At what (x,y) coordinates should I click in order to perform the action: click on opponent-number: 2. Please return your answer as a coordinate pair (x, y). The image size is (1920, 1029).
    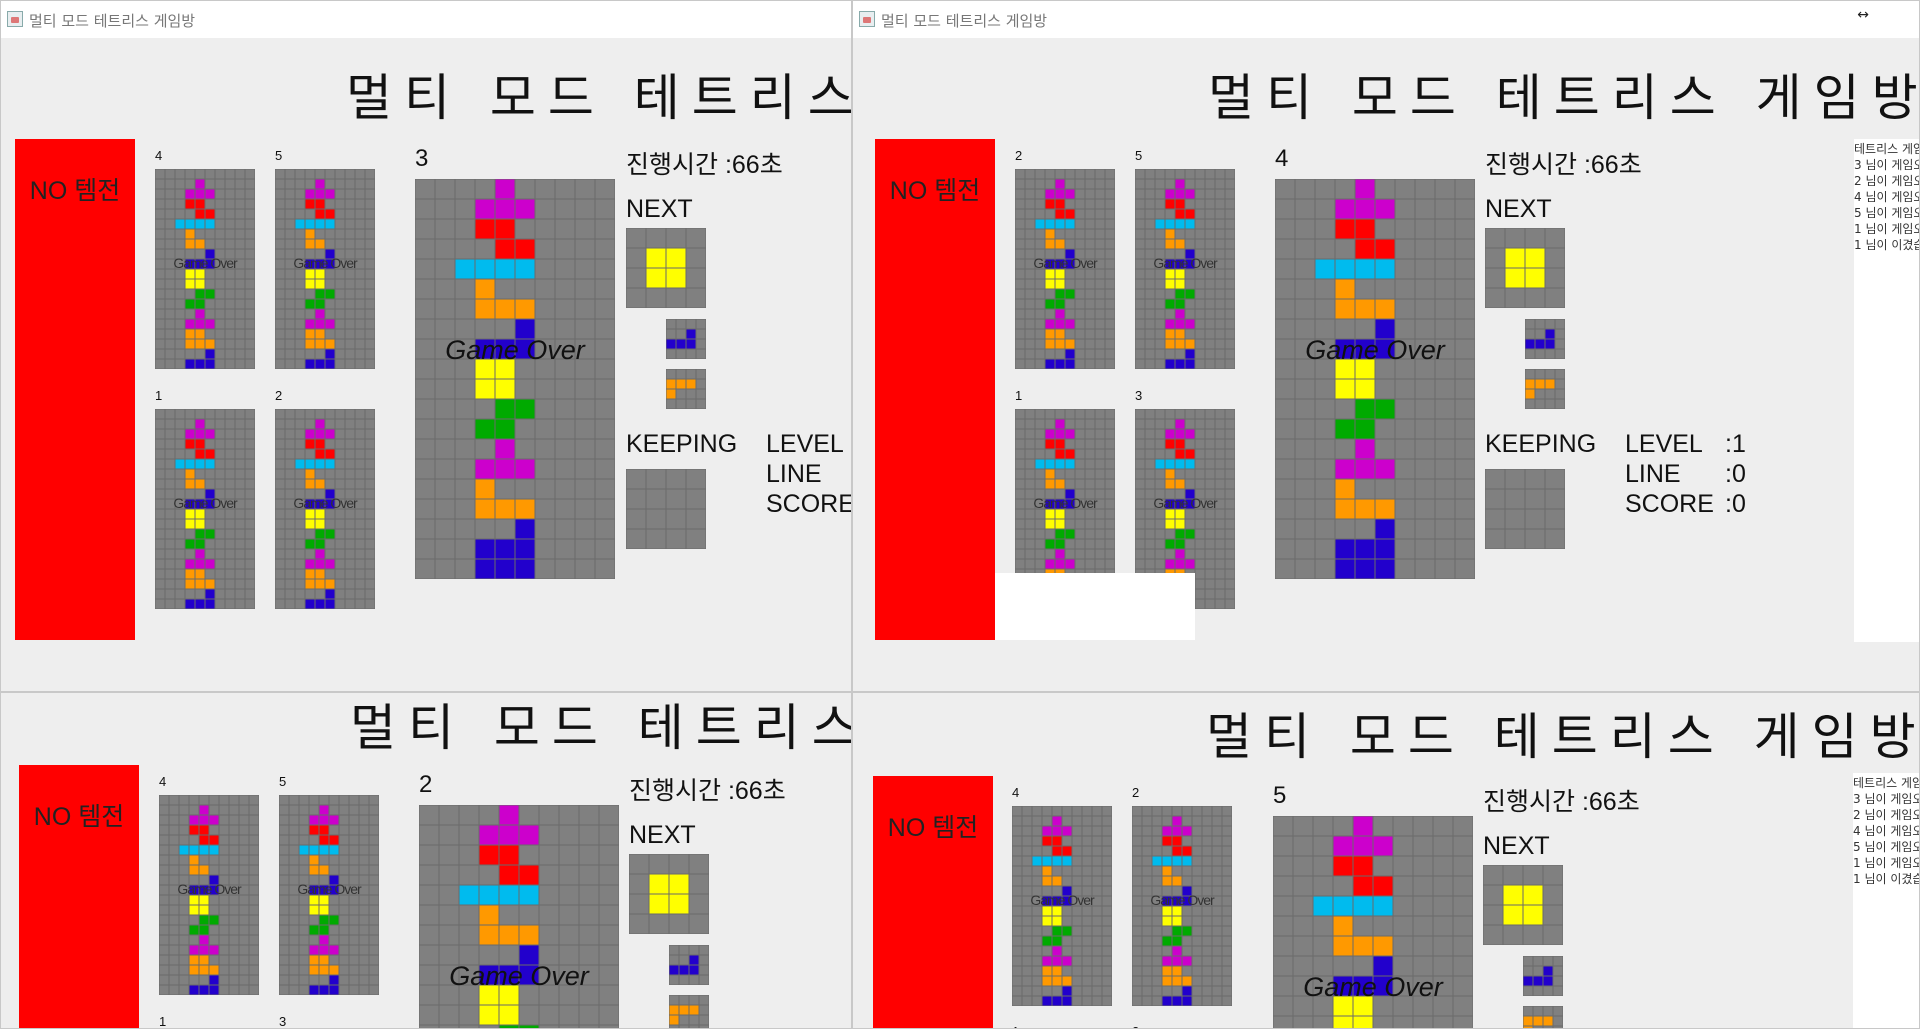
    Looking at the image, I should click on (1019, 155).